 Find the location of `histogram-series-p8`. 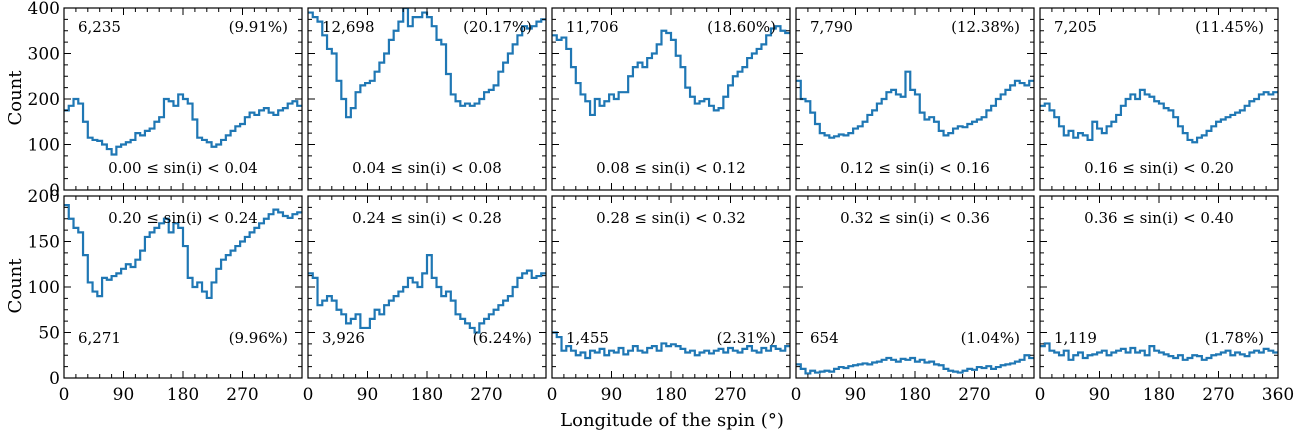

histogram-series-p8 is located at coordinates (915, 364).